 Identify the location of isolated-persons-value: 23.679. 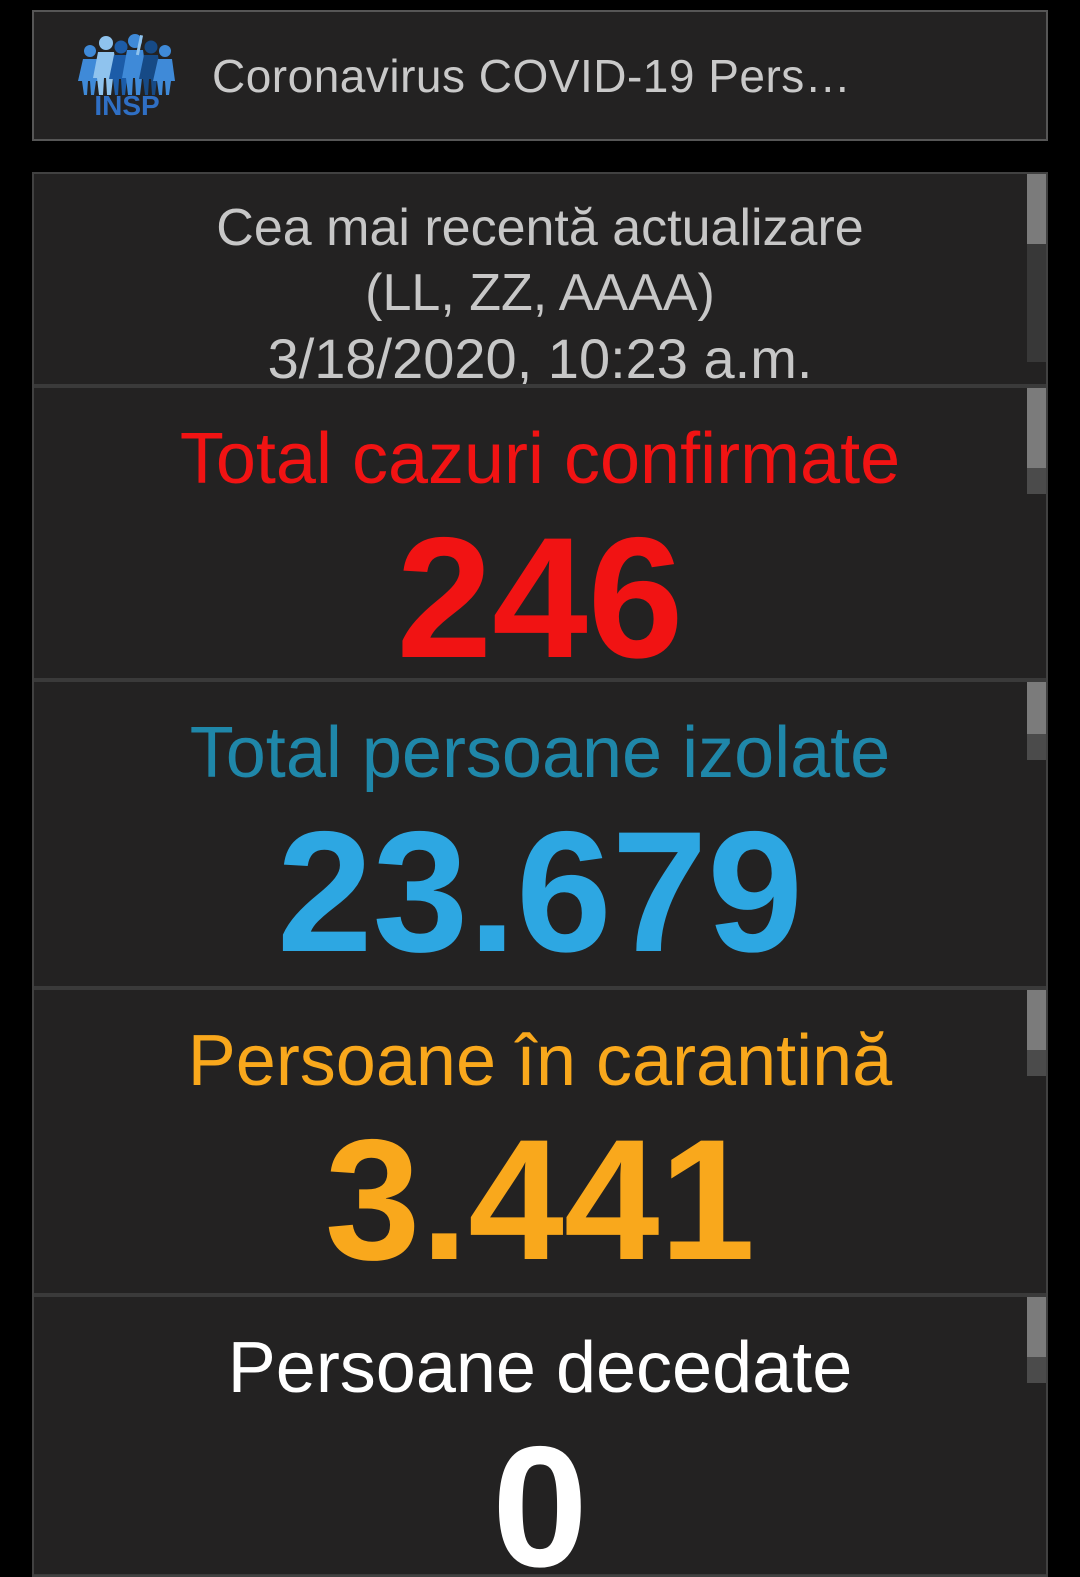
(540, 891).